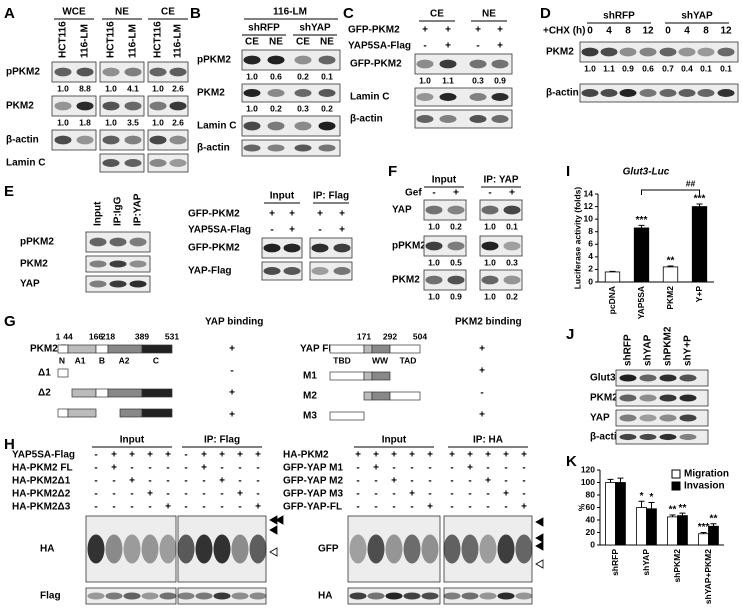 The width and height of the screenshot is (743, 608). Describe the element at coordinates (478, 80) in the screenshot. I see `quant-value: 0.3` at that location.